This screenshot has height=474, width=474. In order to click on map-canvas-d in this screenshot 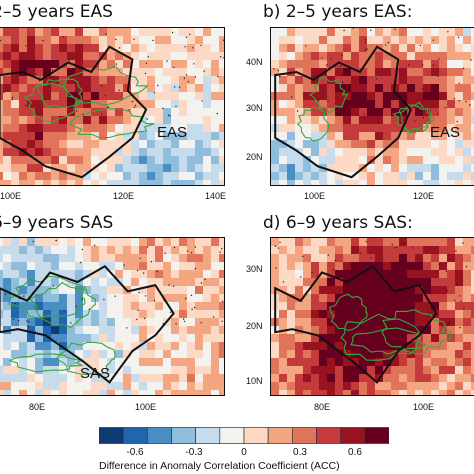, I will do `click(372, 316)`.